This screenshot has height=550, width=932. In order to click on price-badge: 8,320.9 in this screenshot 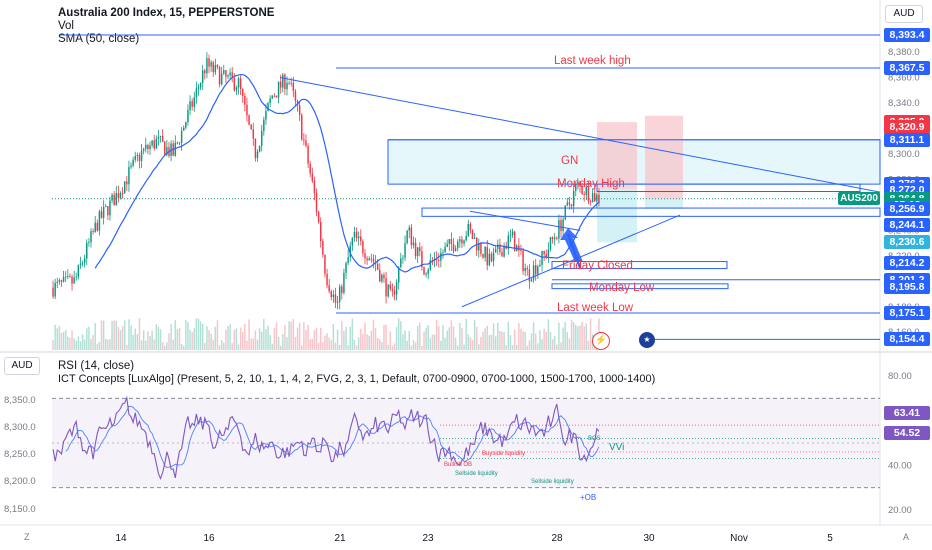, I will do `click(907, 127)`.